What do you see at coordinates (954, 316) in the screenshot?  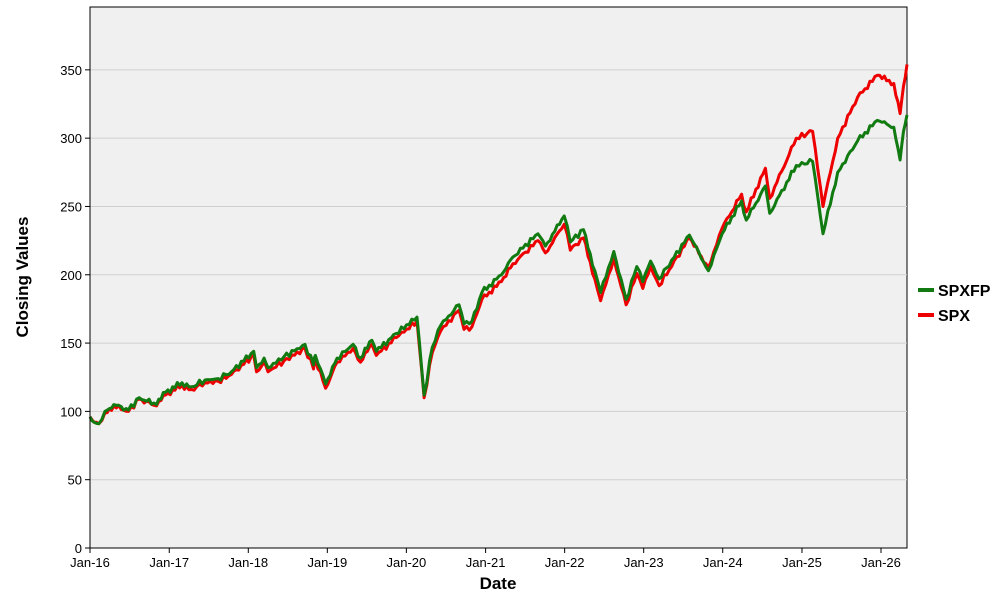 I see `legend-label-spx: SPX` at bounding box center [954, 316].